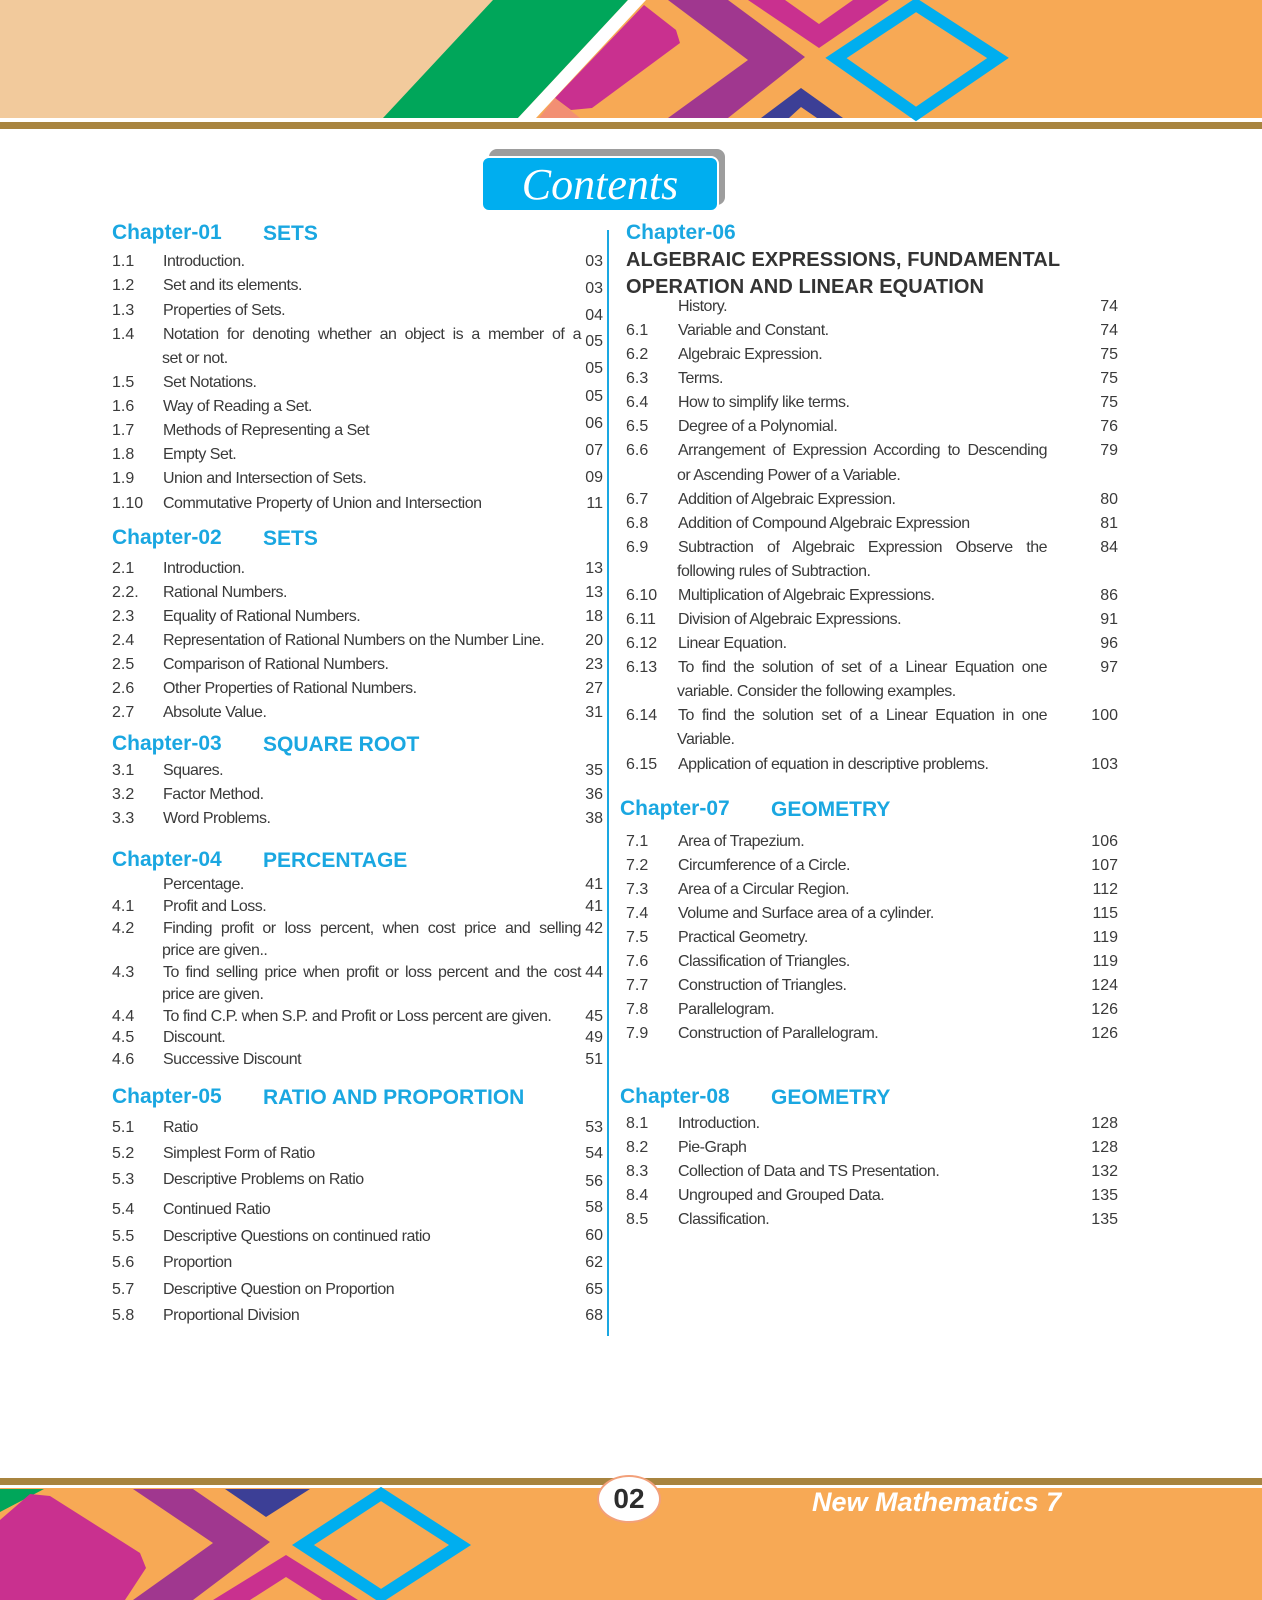 Image resolution: width=1262 pixels, height=1600 pixels. Describe the element at coordinates (762, 985) in the screenshot. I see `toc-entry-link: Construction of Triangles.` at that location.